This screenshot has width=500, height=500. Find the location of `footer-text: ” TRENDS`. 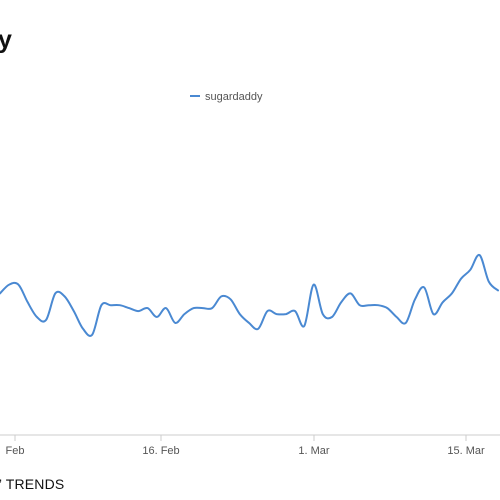

footer-text: ” TRENDS is located at coordinates (32, 484).